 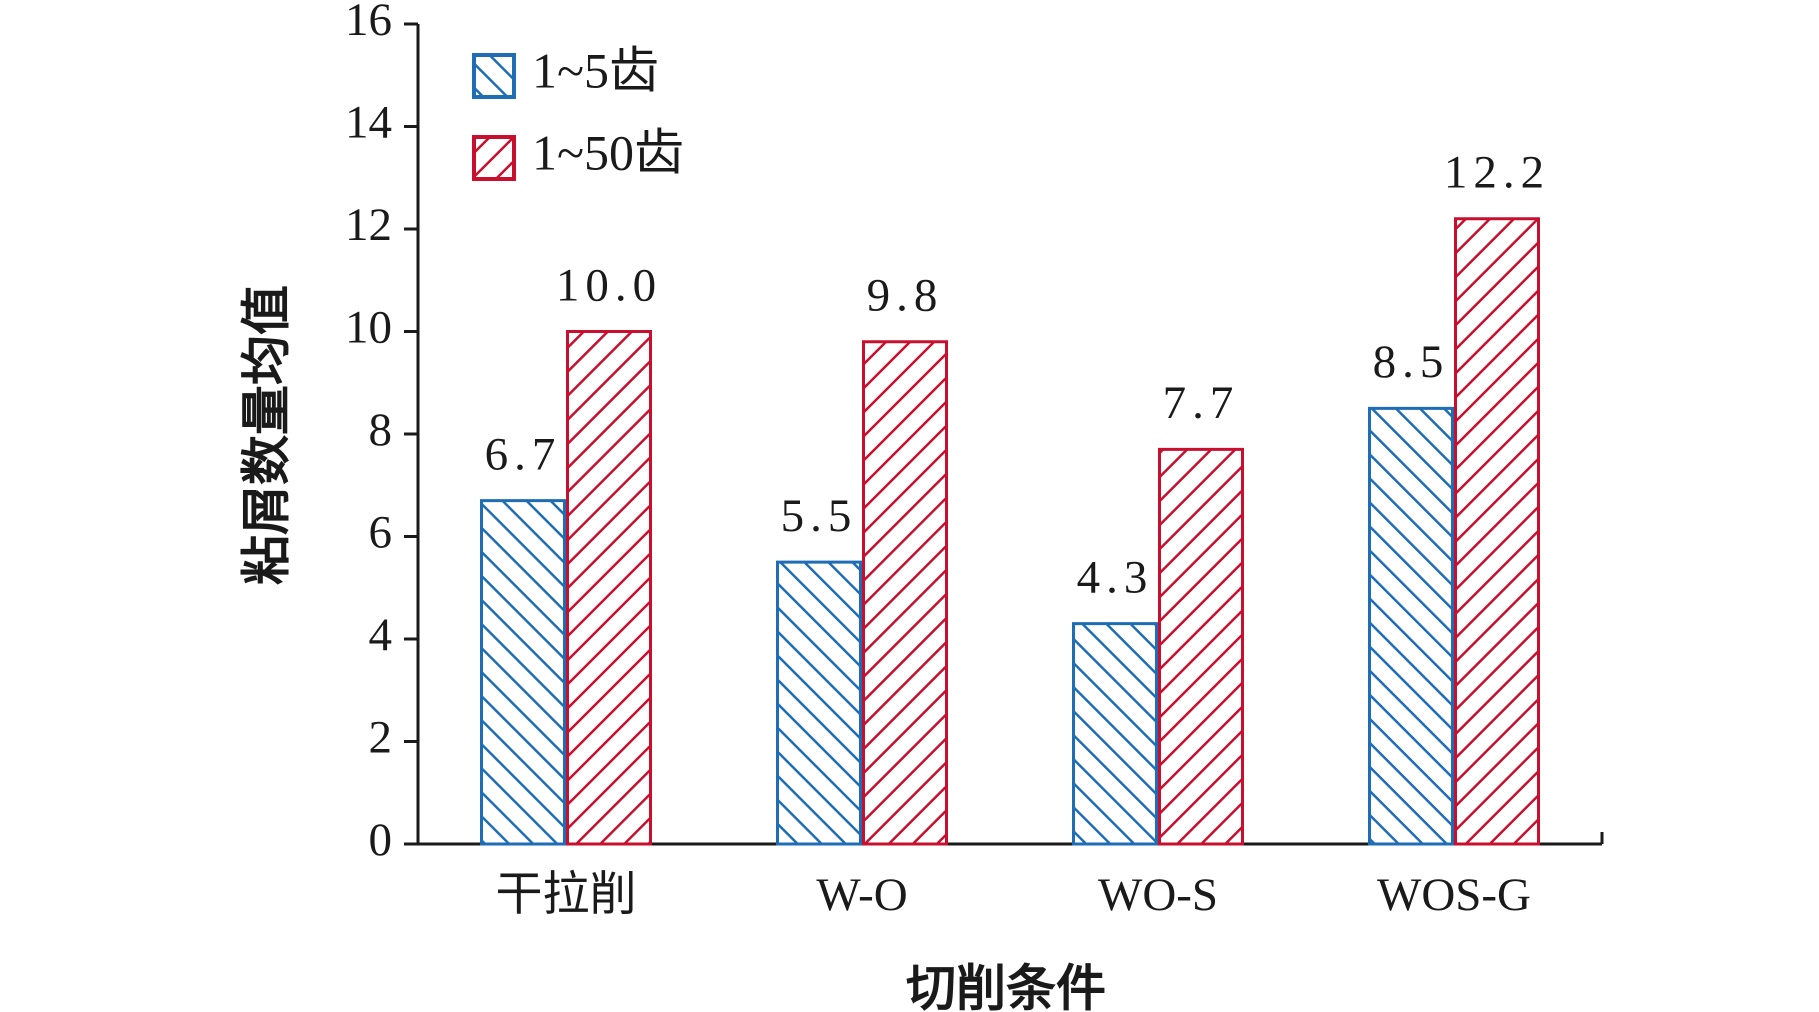 I want to click on value-label: 8.5, so click(x=1411, y=362).